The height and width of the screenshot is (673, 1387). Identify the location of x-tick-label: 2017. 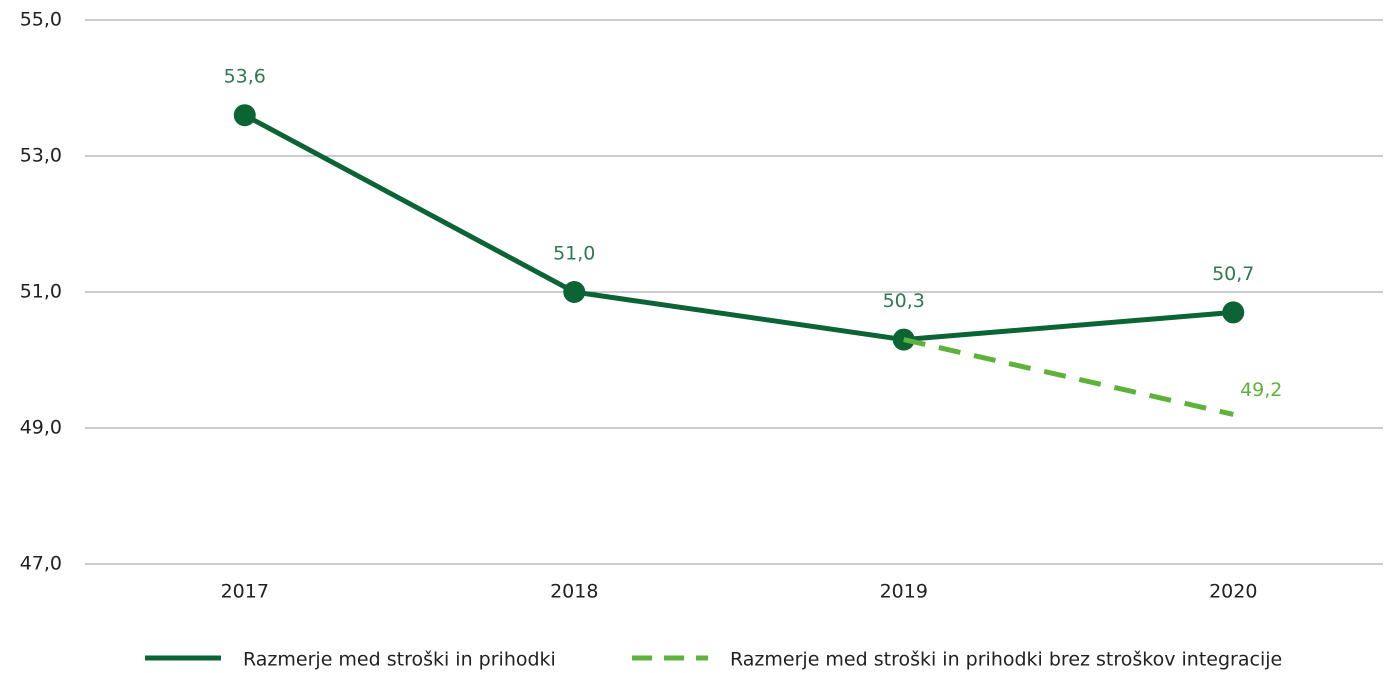
(245, 592).